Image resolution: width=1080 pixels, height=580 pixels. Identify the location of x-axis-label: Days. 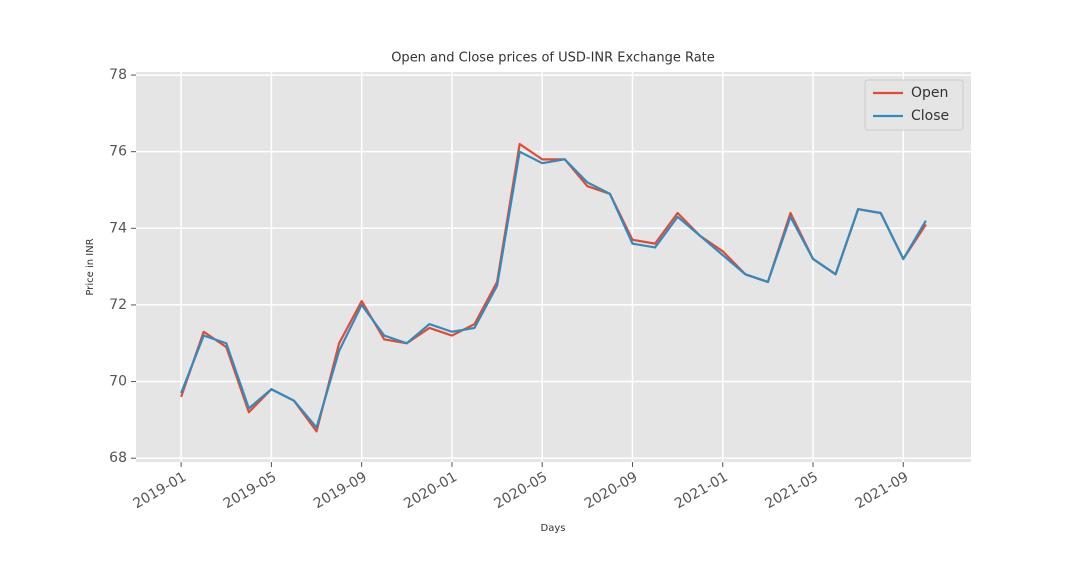
(553, 528).